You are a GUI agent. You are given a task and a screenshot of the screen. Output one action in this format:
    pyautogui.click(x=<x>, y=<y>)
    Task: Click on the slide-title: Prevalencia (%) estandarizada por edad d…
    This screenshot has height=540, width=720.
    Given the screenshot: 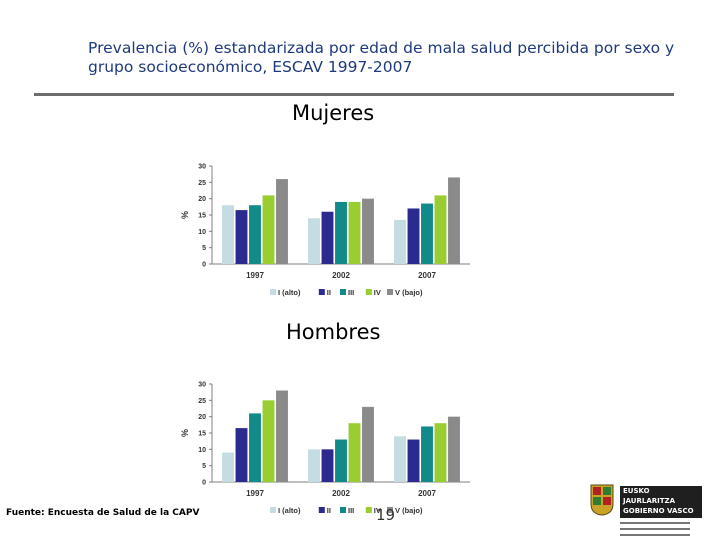 What is the action you would take?
    pyautogui.click(x=381, y=57)
    